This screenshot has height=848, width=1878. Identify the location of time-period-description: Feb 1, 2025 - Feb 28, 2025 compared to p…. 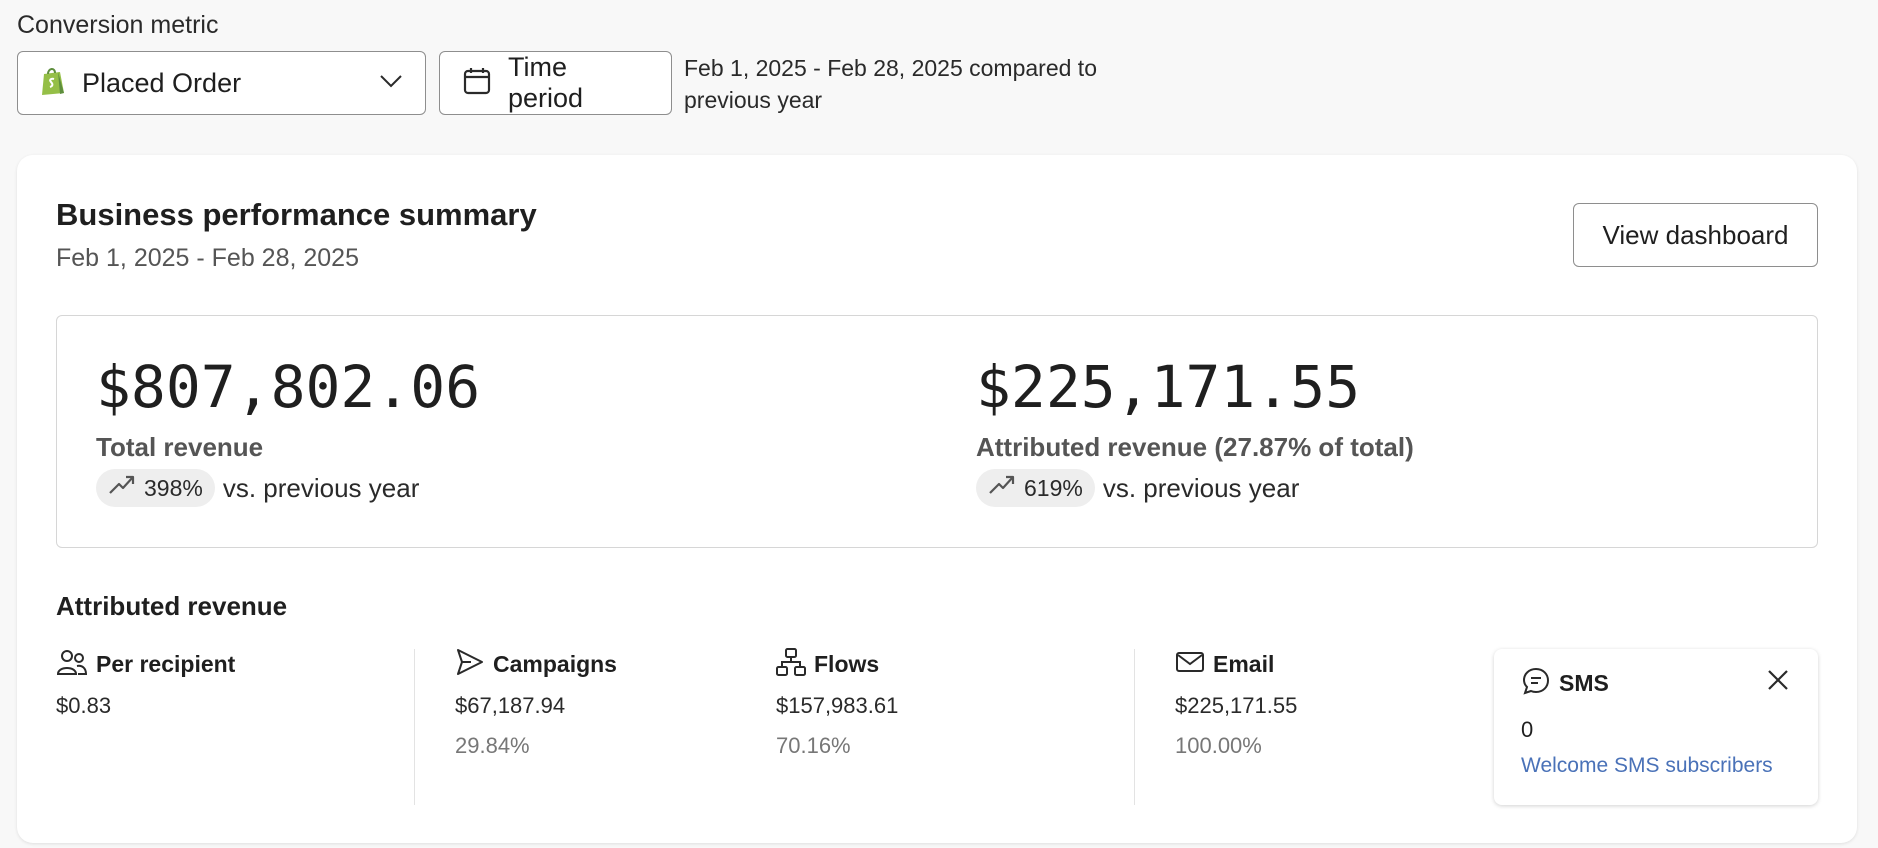
(890, 84).